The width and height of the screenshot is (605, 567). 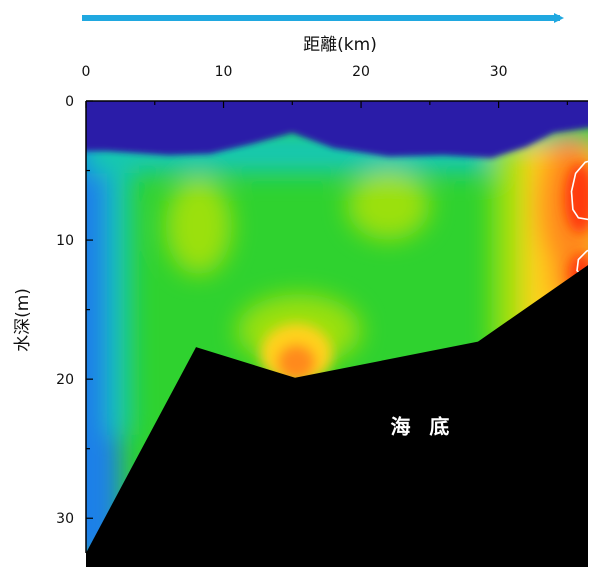 What do you see at coordinates (65, 241) in the screenshot?
I see `y-tick-label: 10` at bounding box center [65, 241].